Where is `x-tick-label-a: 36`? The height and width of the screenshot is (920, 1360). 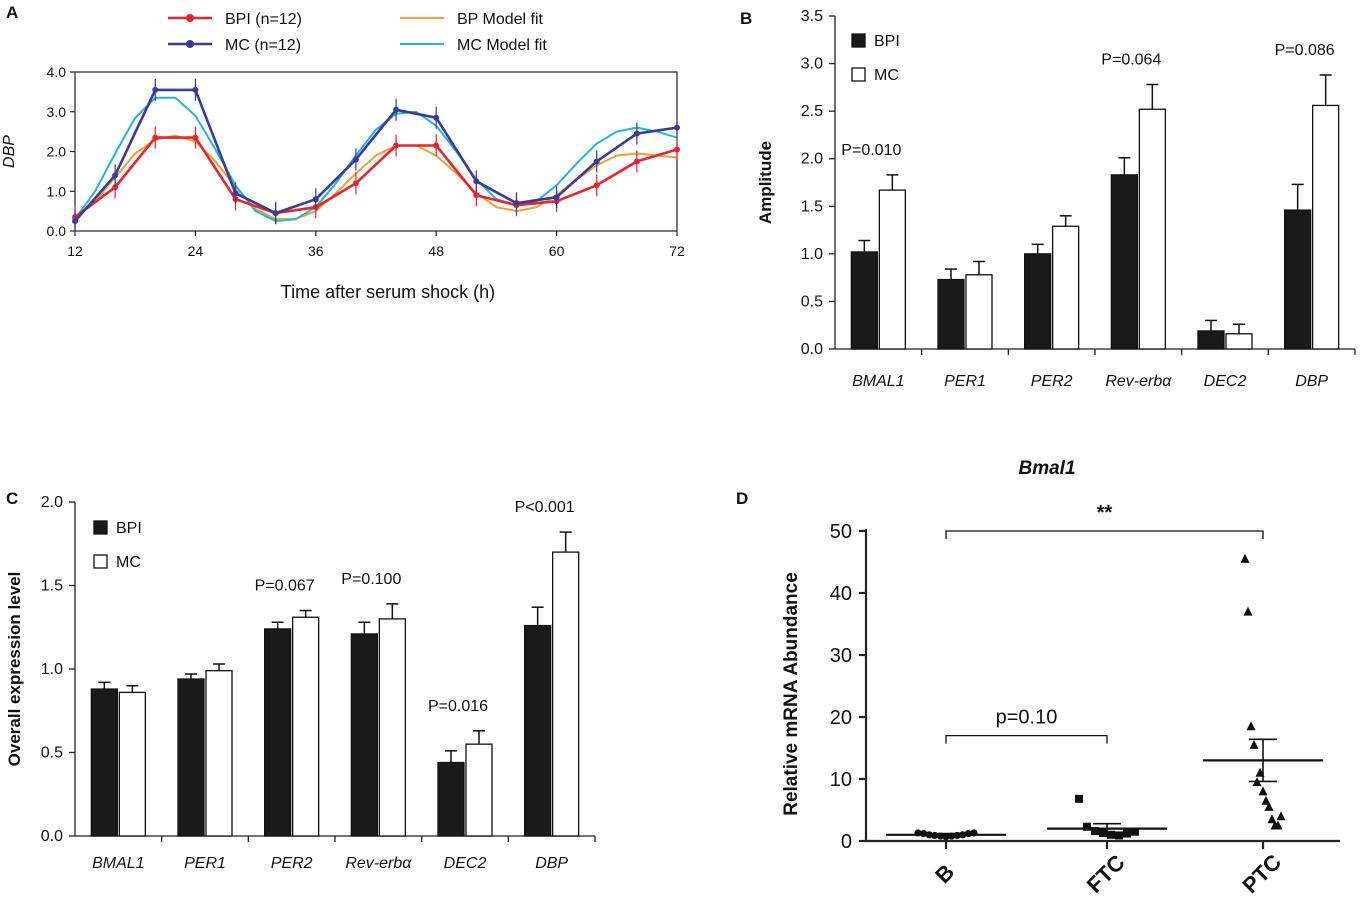
x-tick-label-a: 36 is located at coordinates (316, 251).